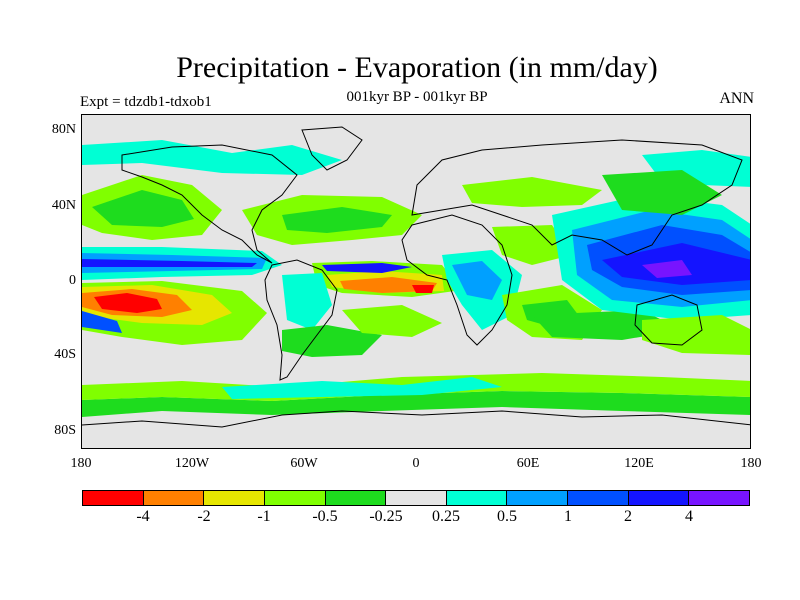  I want to click on experiment-label: Expt = tdzdb1-tdxob1, so click(146, 102).